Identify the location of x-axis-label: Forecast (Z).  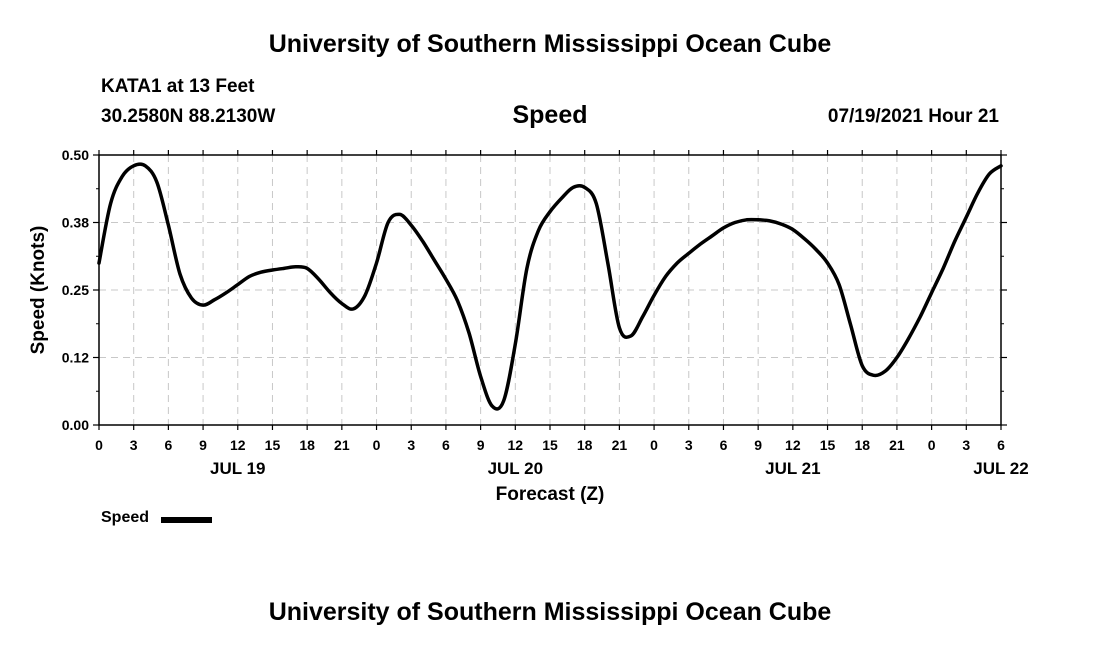
(550, 494).